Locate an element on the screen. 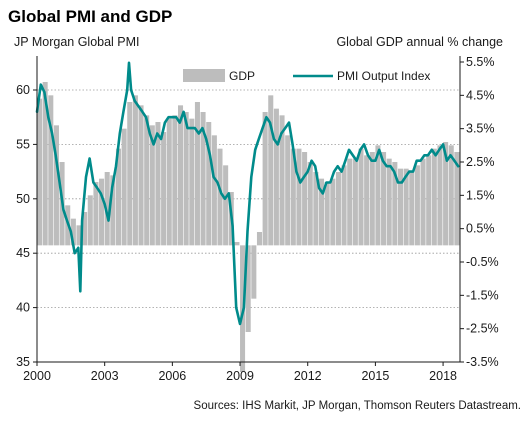 This screenshot has width=531, height=421. left-tick-label: 55 is located at coordinates (23, 144).